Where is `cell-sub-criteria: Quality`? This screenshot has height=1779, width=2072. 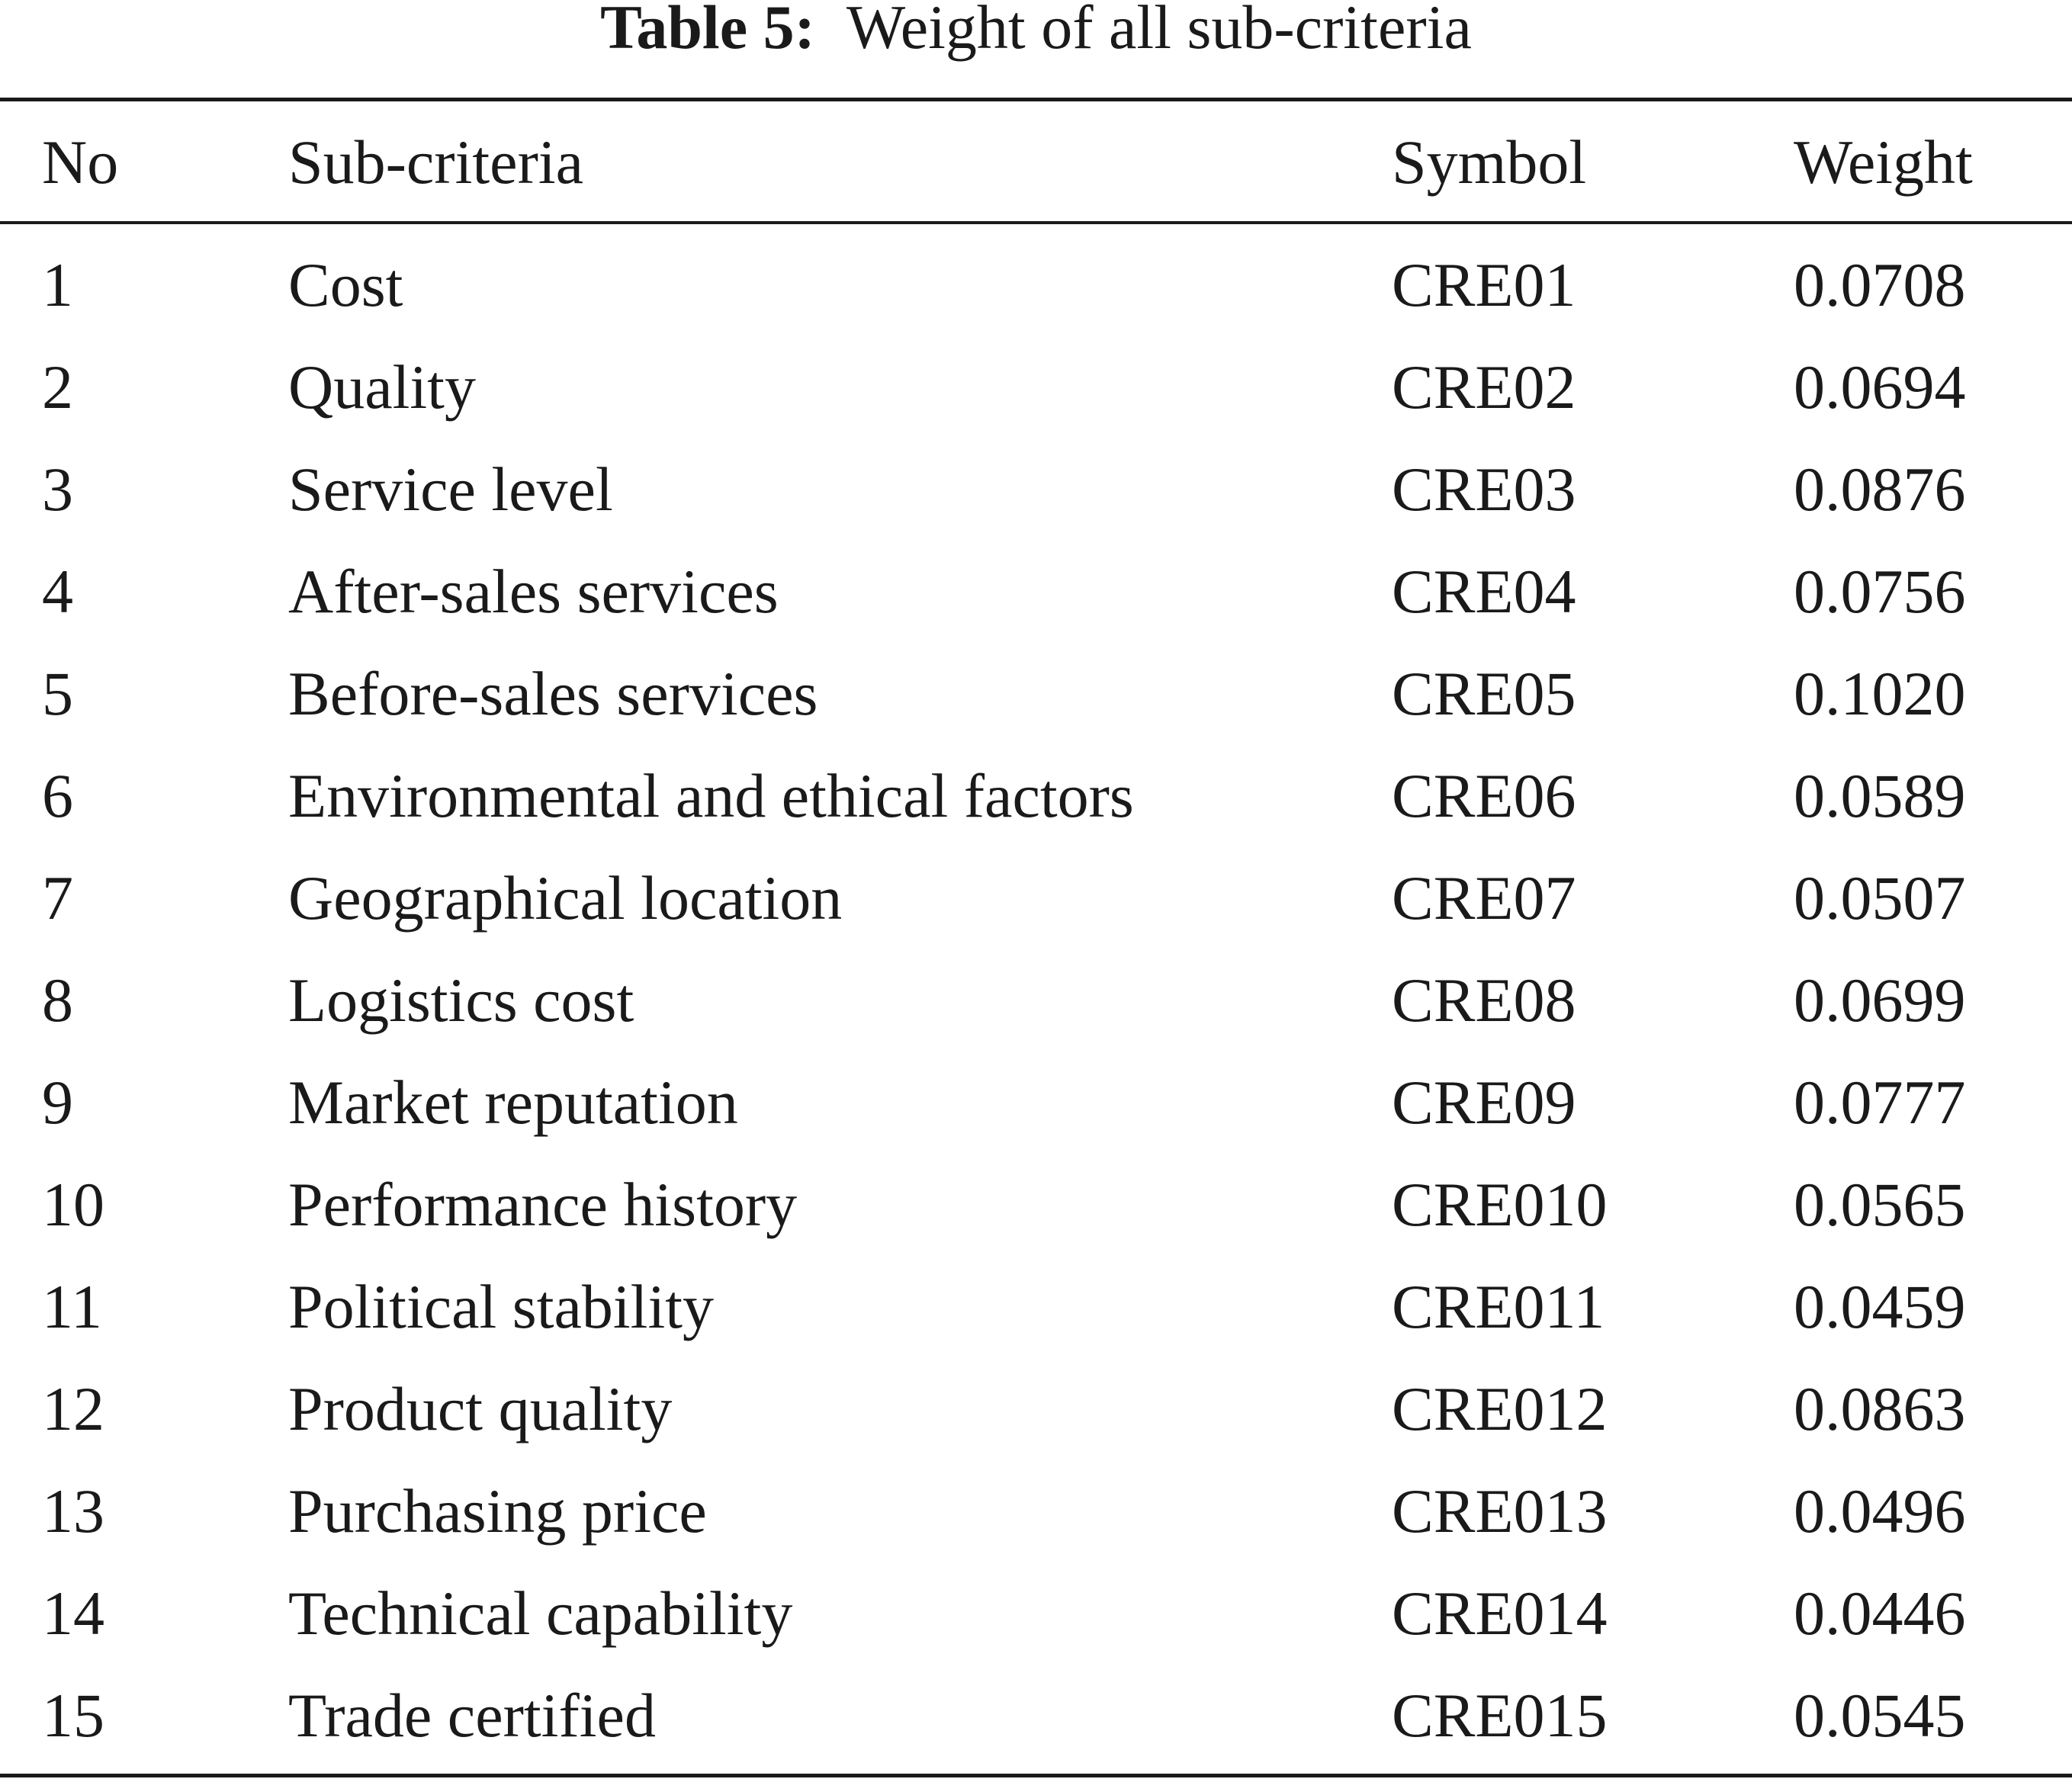 cell-sub-criteria: Quality is located at coordinates (382, 387).